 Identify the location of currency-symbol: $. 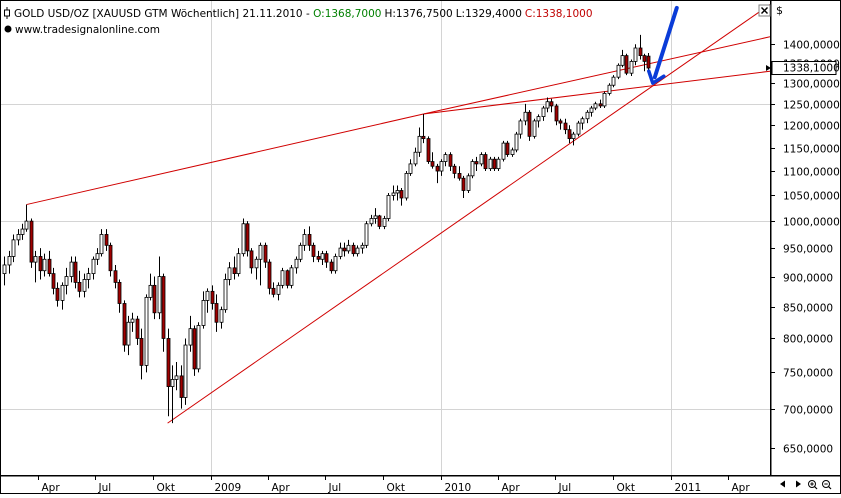
(779, 10).